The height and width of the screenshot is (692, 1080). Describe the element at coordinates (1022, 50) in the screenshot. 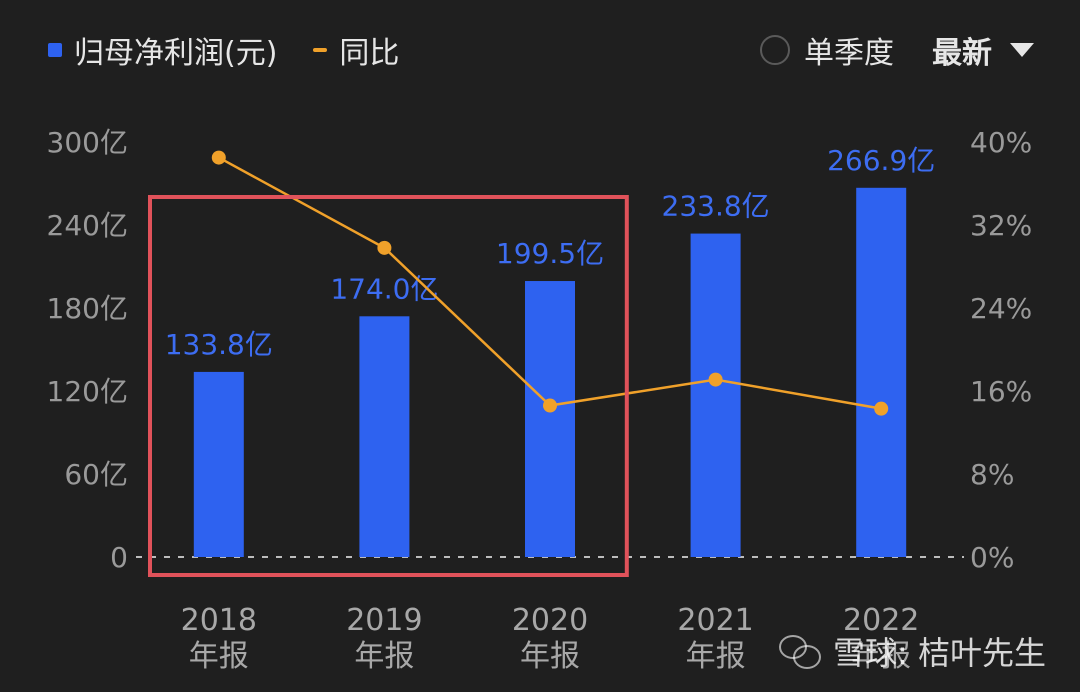

I see `chevron-down-icon` at that location.